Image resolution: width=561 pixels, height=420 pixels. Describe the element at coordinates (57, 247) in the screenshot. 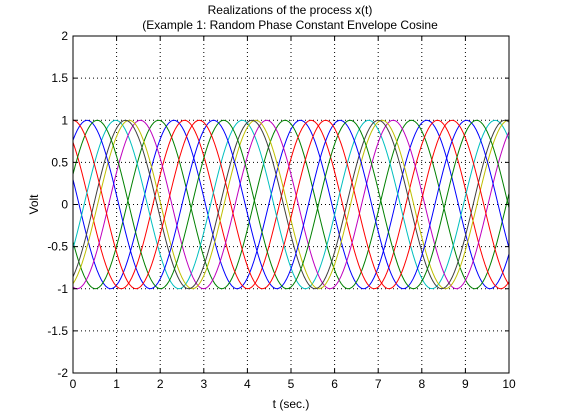

I see `y-tick-label: -0.5` at that location.